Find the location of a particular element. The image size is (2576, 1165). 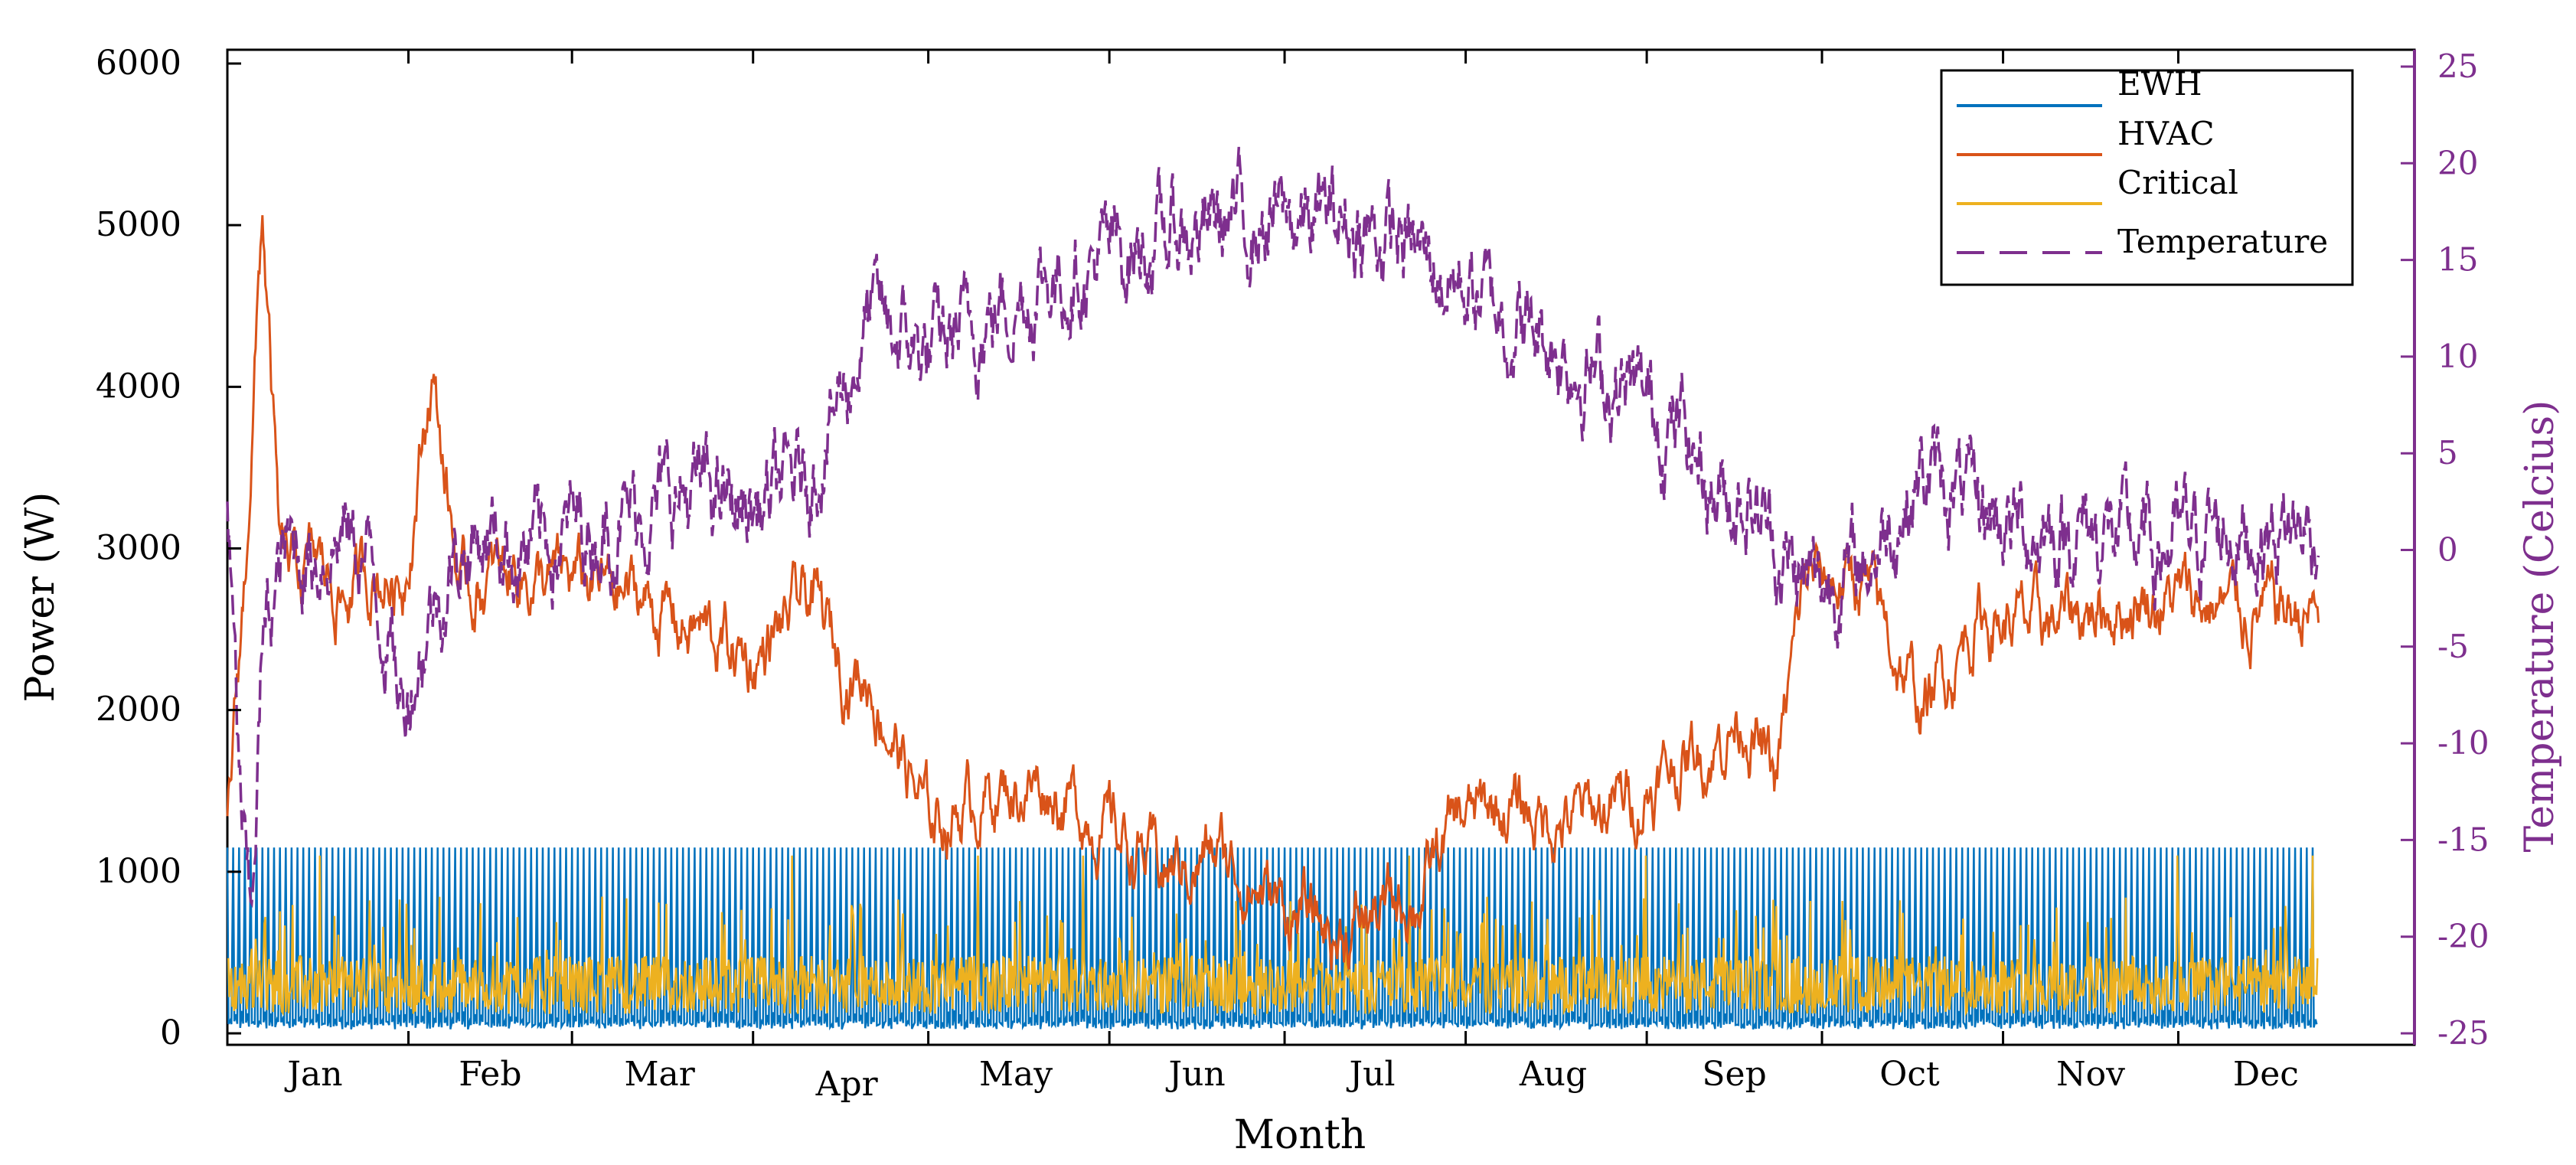

left-tick-label: 2000 is located at coordinates (138, 709).